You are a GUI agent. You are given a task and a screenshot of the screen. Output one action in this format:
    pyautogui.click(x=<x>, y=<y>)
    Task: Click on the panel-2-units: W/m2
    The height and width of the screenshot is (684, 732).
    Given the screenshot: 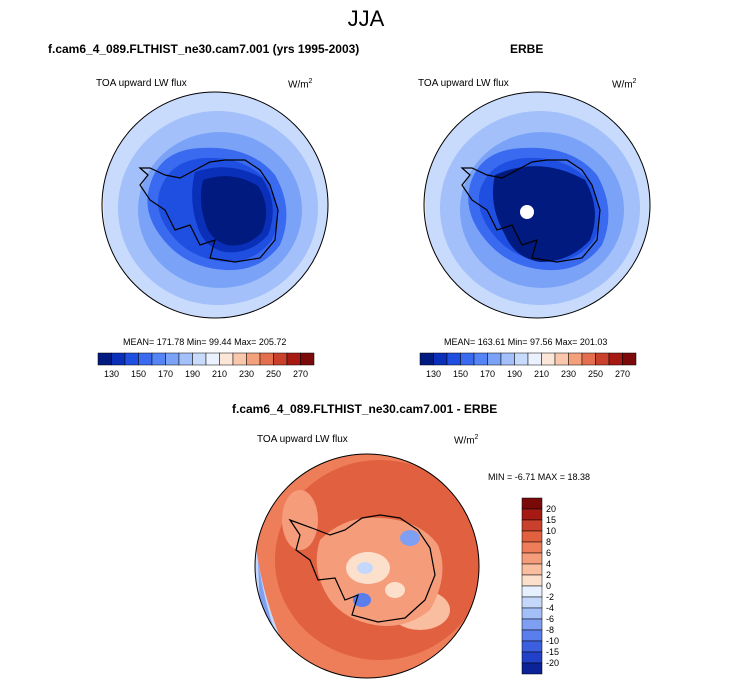 What is the action you would take?
    pyautogui.click(x=624, y=84)
    